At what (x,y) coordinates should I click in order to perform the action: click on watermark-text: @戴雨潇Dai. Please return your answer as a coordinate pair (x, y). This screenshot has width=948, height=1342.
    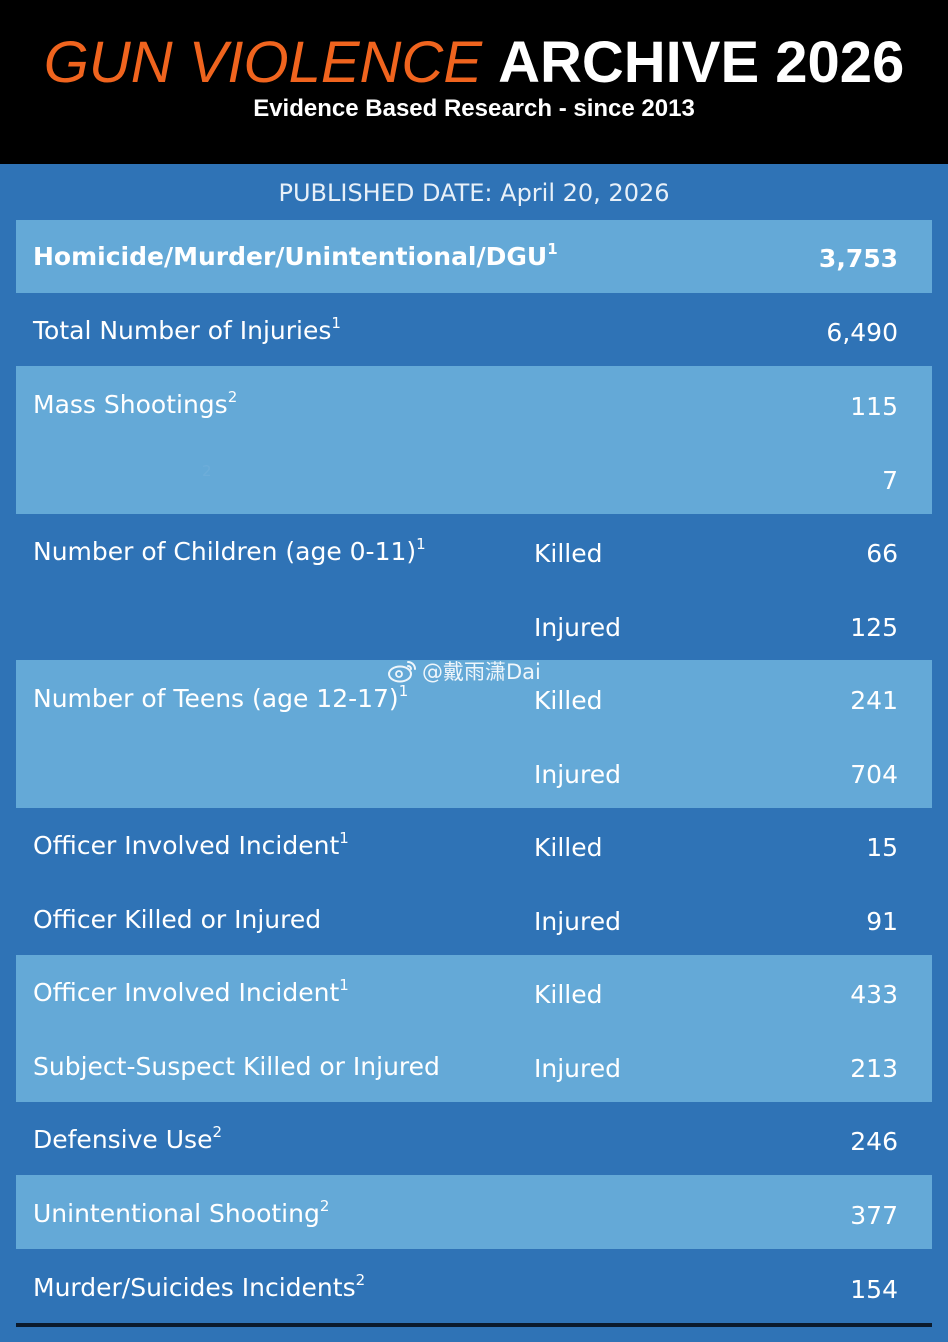
    Looking at the image, I should click on (481, 672).